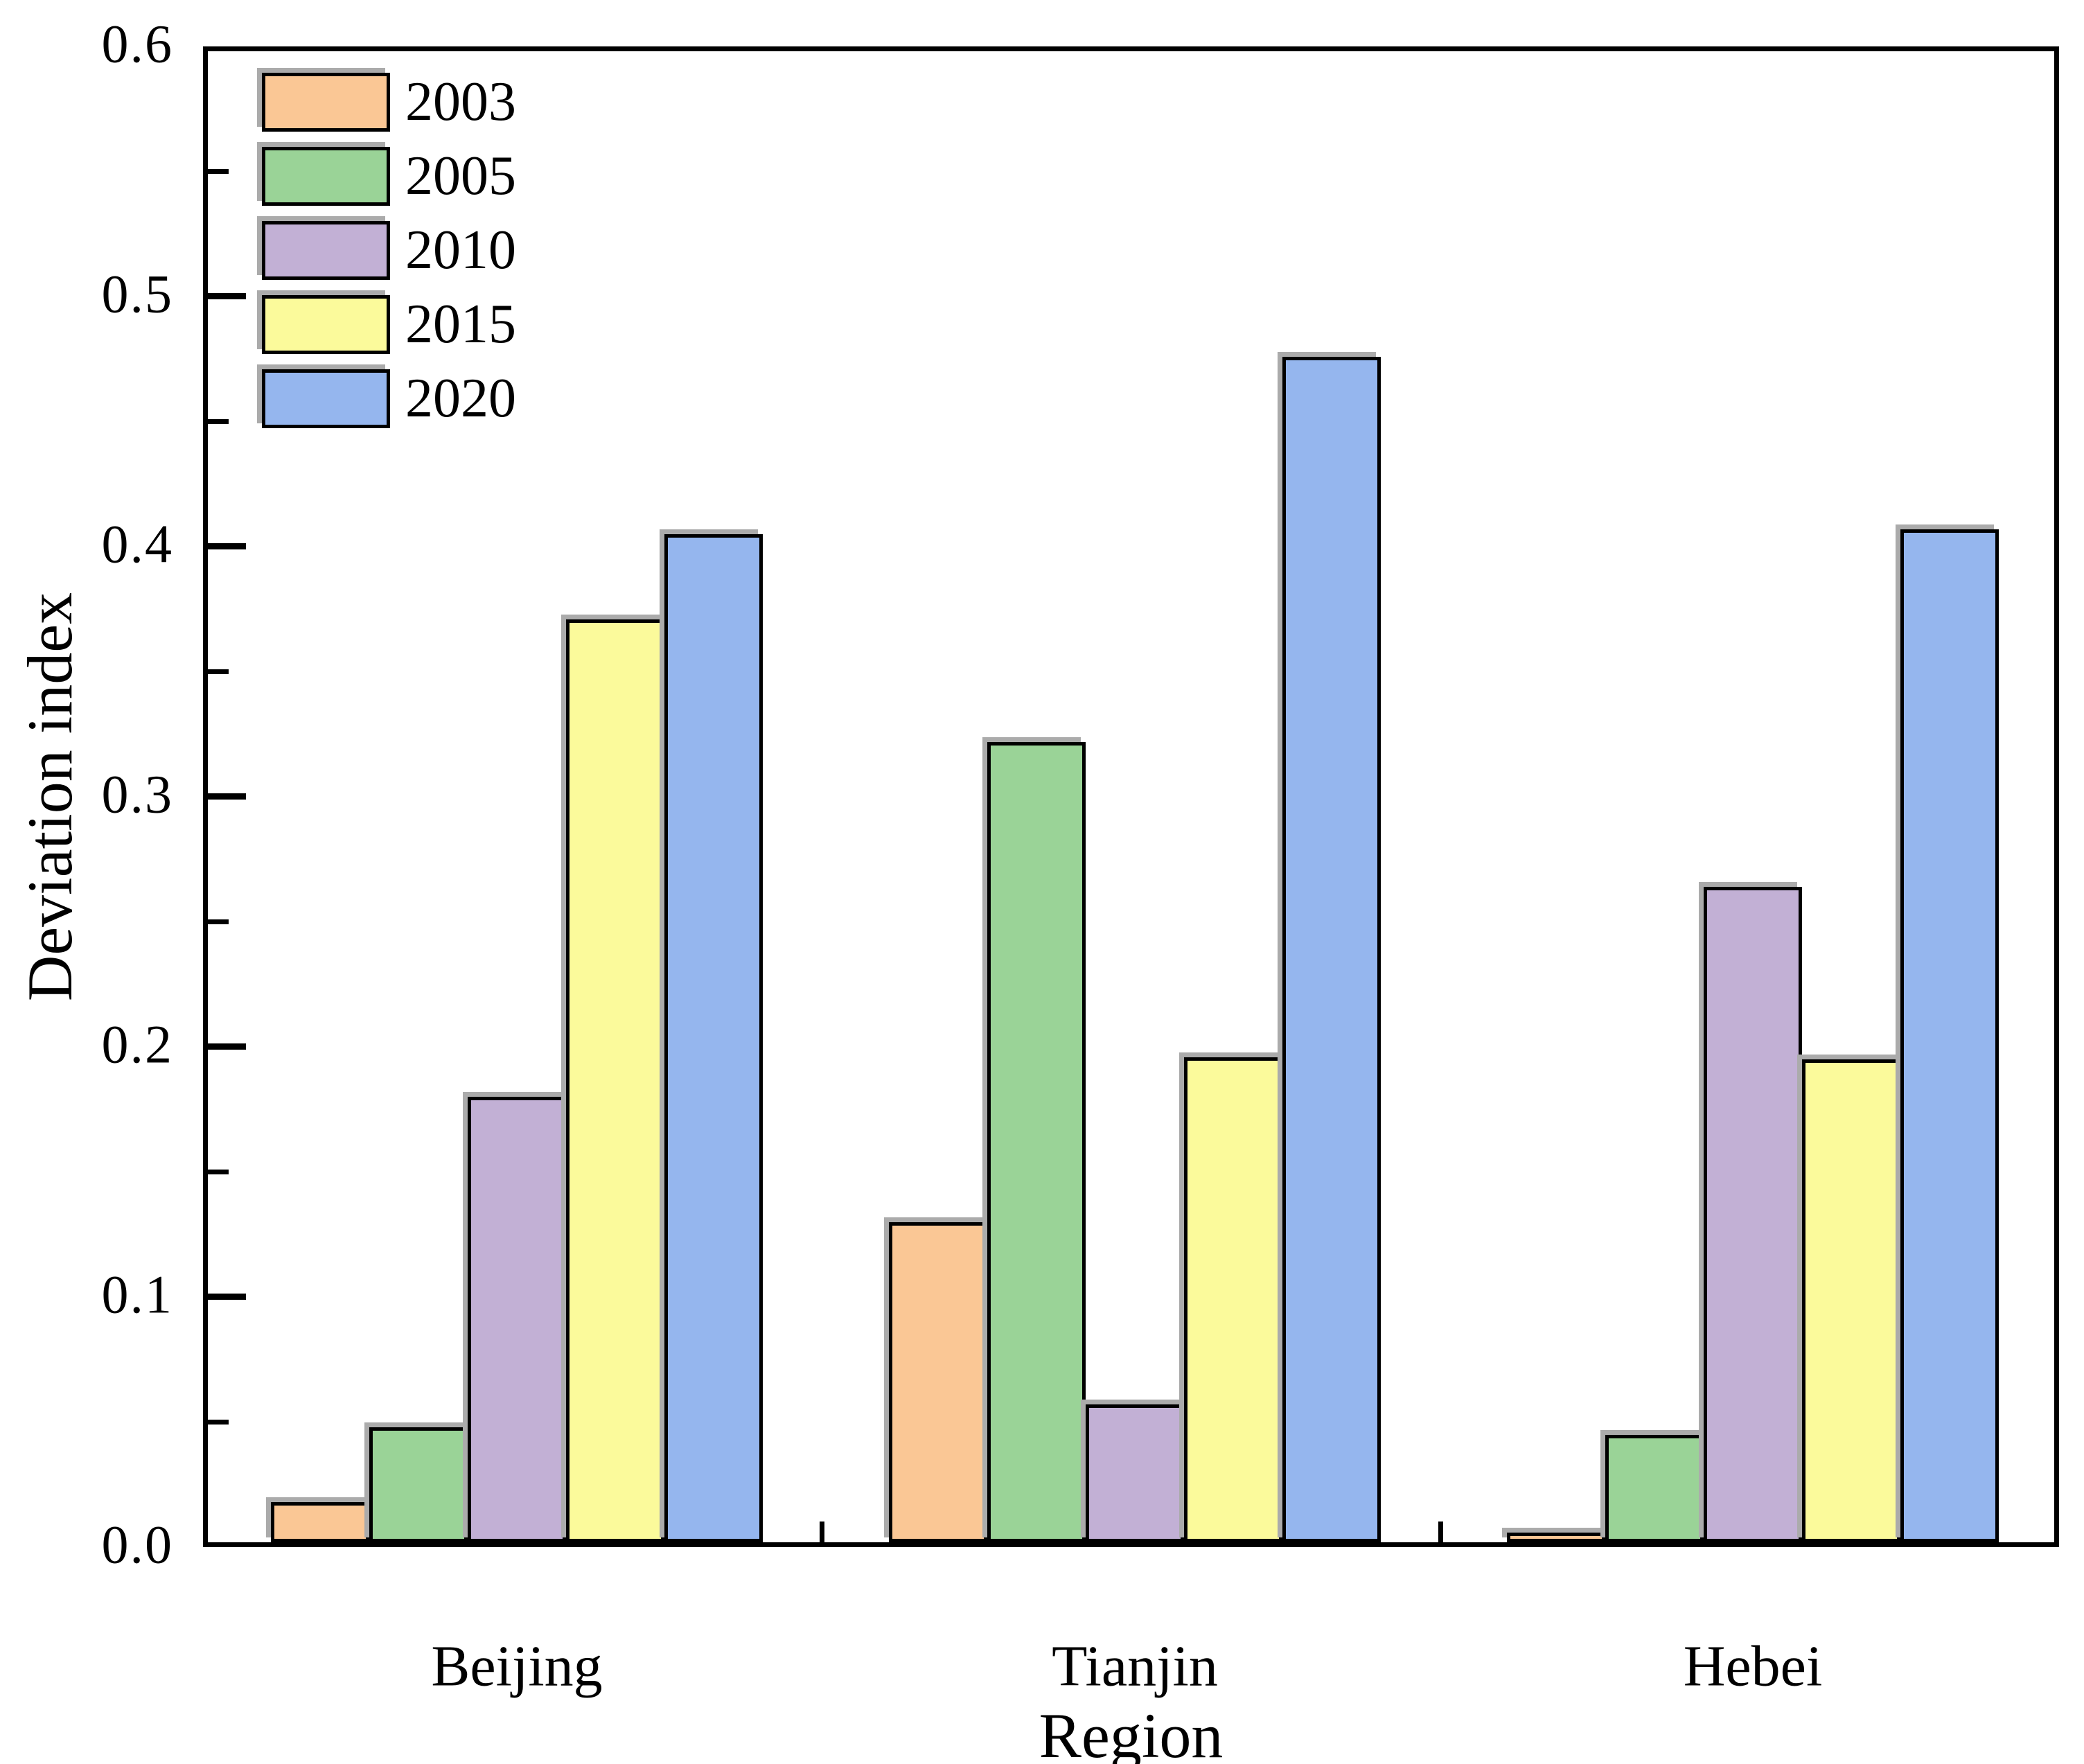 The width and height of the screenshot is (2084, 1764). I want to click on x-axis-title: Region, so click(1131, 1732).